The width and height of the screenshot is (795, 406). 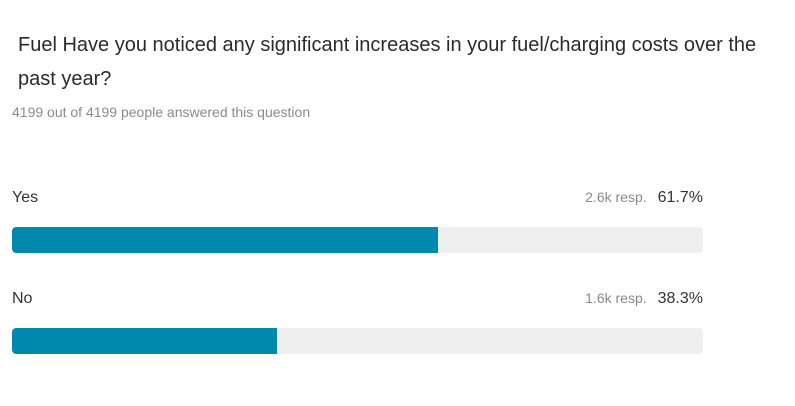 What do you see at coordinates (680, 298) in the screenshot?
I see `option-percentage: 38.3%` at bounding box center [680, 298].